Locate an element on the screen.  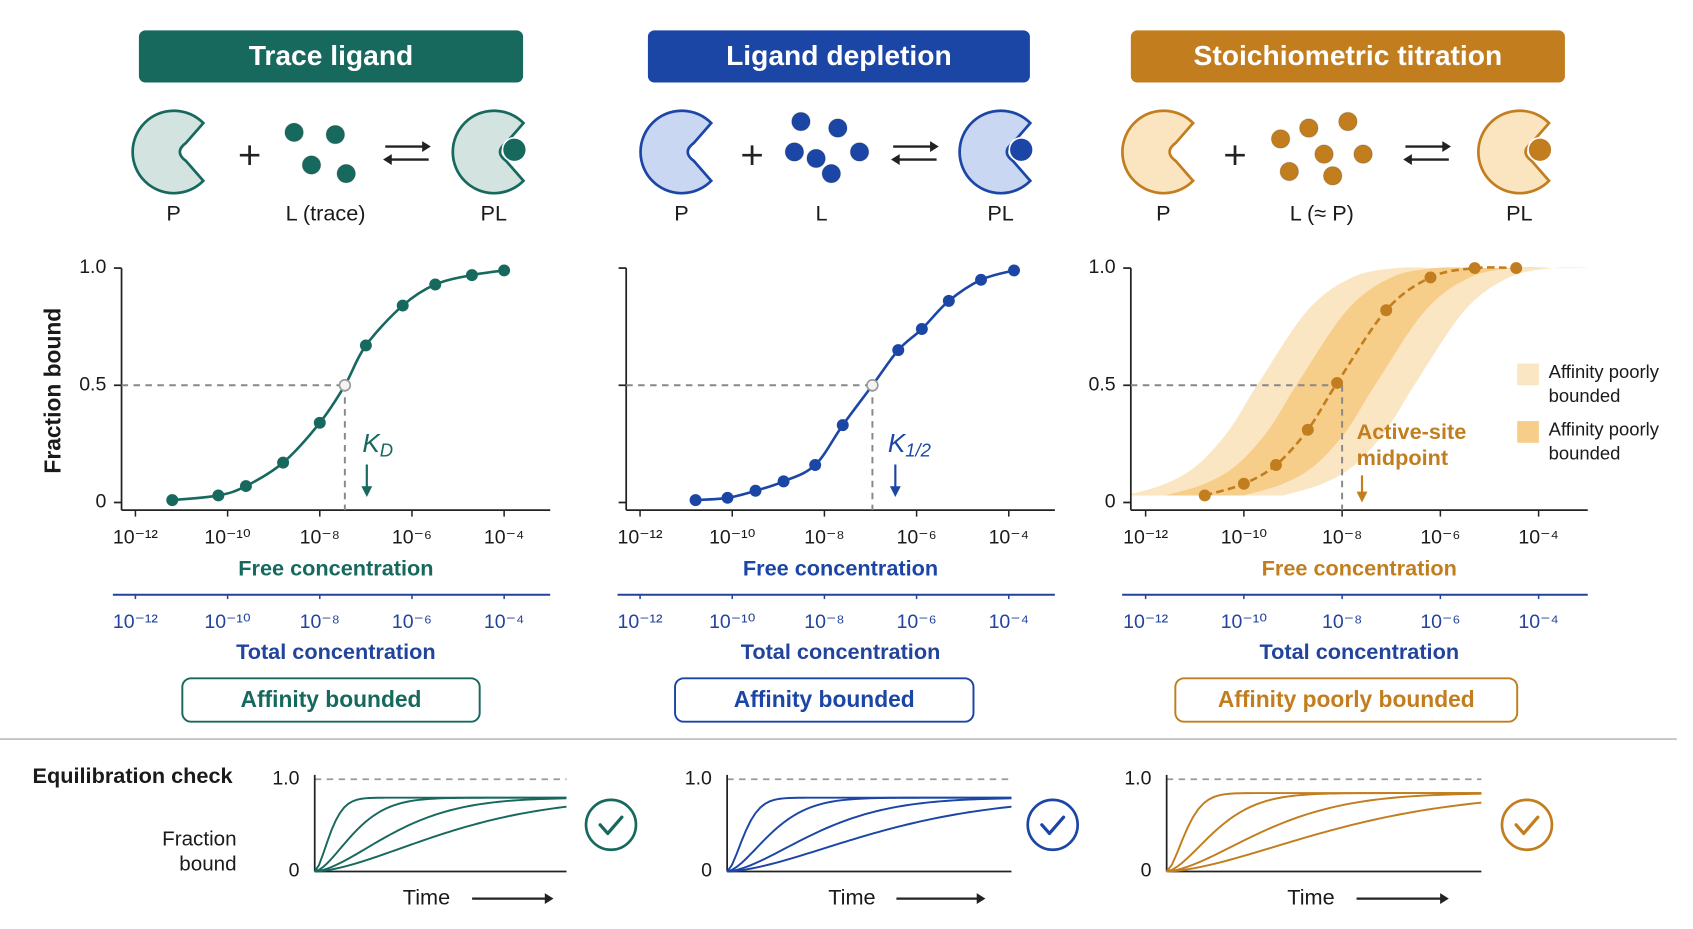
annotation: Active-site is located at coordinates (1412, 431).